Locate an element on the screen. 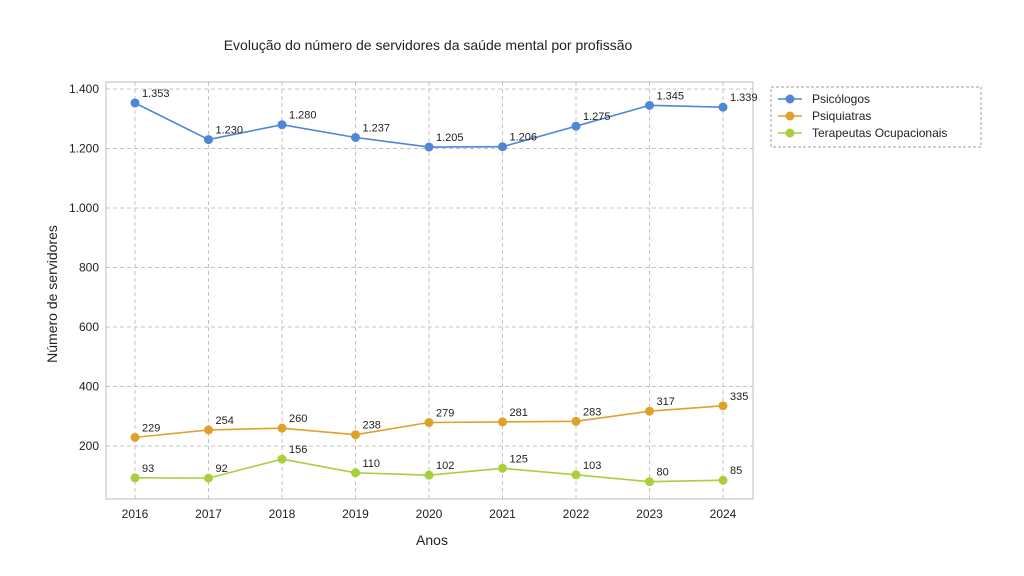  legend-item: Psicólogos is located at coordinates (824, 99).